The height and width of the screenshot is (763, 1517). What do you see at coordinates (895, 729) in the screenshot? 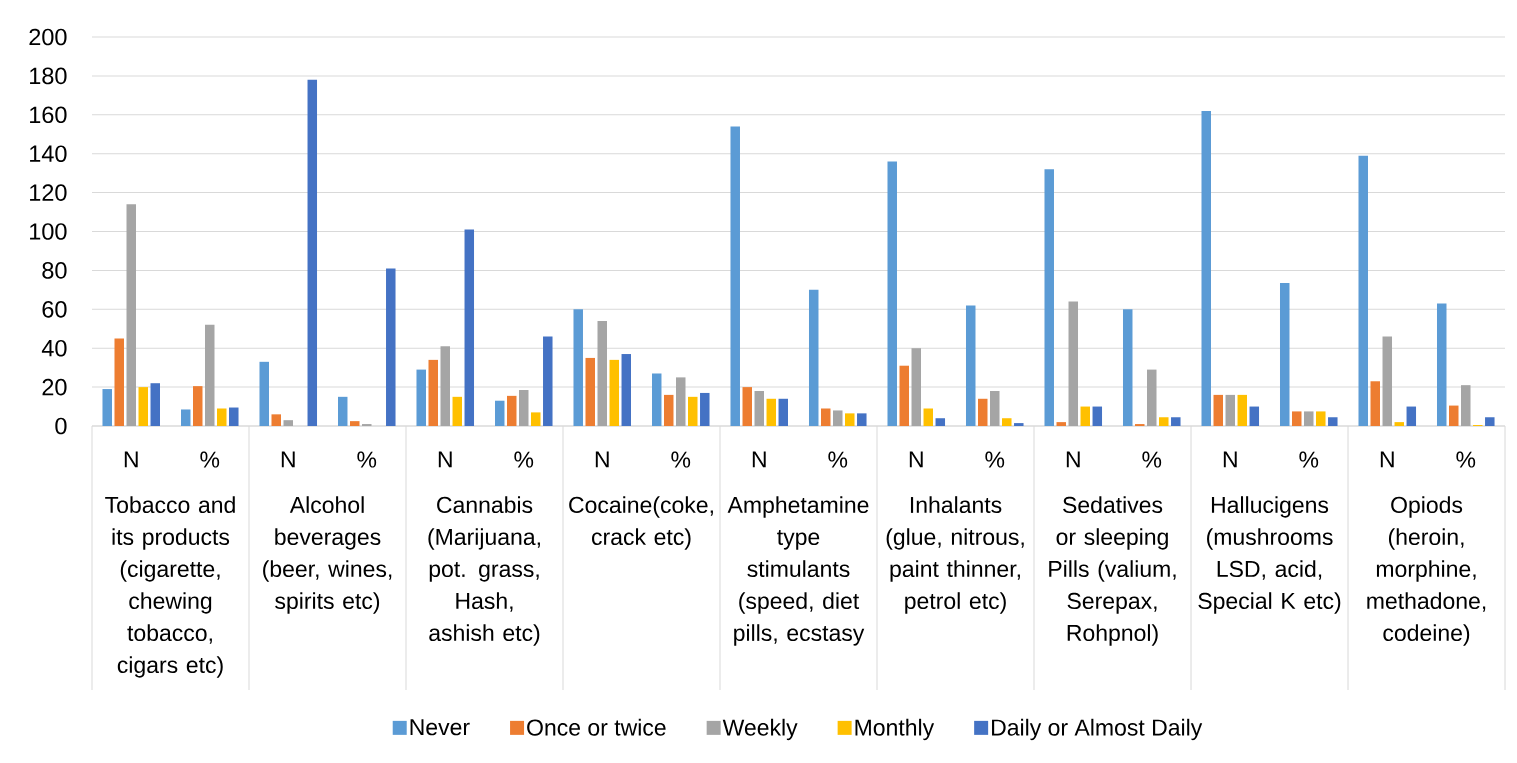
I see `legend-label: Monthly` at bounding box center [895, 729].